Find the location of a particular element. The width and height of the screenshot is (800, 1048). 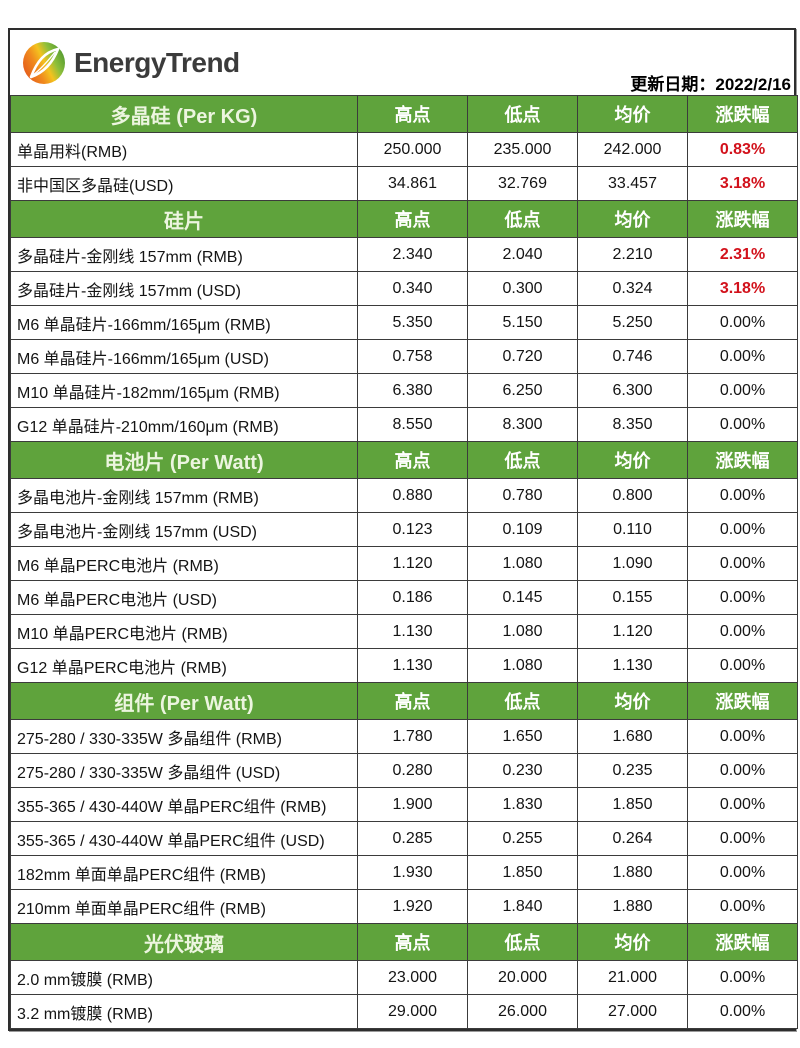

row-label: 多晶电池片-金刚线 157mm (RMB) is located at coordinates (184, 495).